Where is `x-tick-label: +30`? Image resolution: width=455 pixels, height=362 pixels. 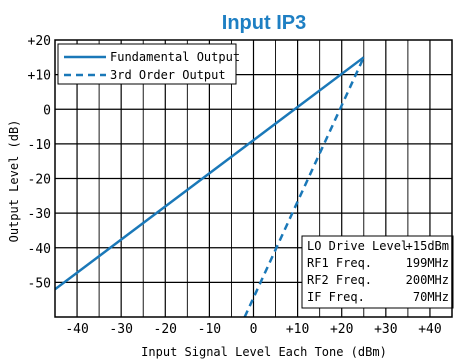
x-tick-label: +30 is located at coordinates (385, 329).